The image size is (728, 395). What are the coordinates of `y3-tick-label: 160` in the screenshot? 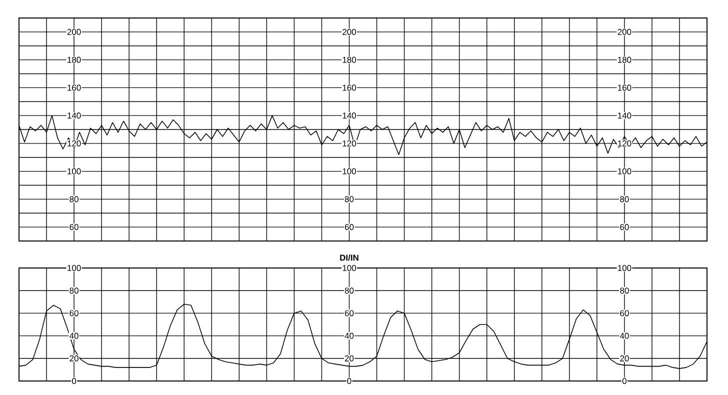 It's located at (625, 87).